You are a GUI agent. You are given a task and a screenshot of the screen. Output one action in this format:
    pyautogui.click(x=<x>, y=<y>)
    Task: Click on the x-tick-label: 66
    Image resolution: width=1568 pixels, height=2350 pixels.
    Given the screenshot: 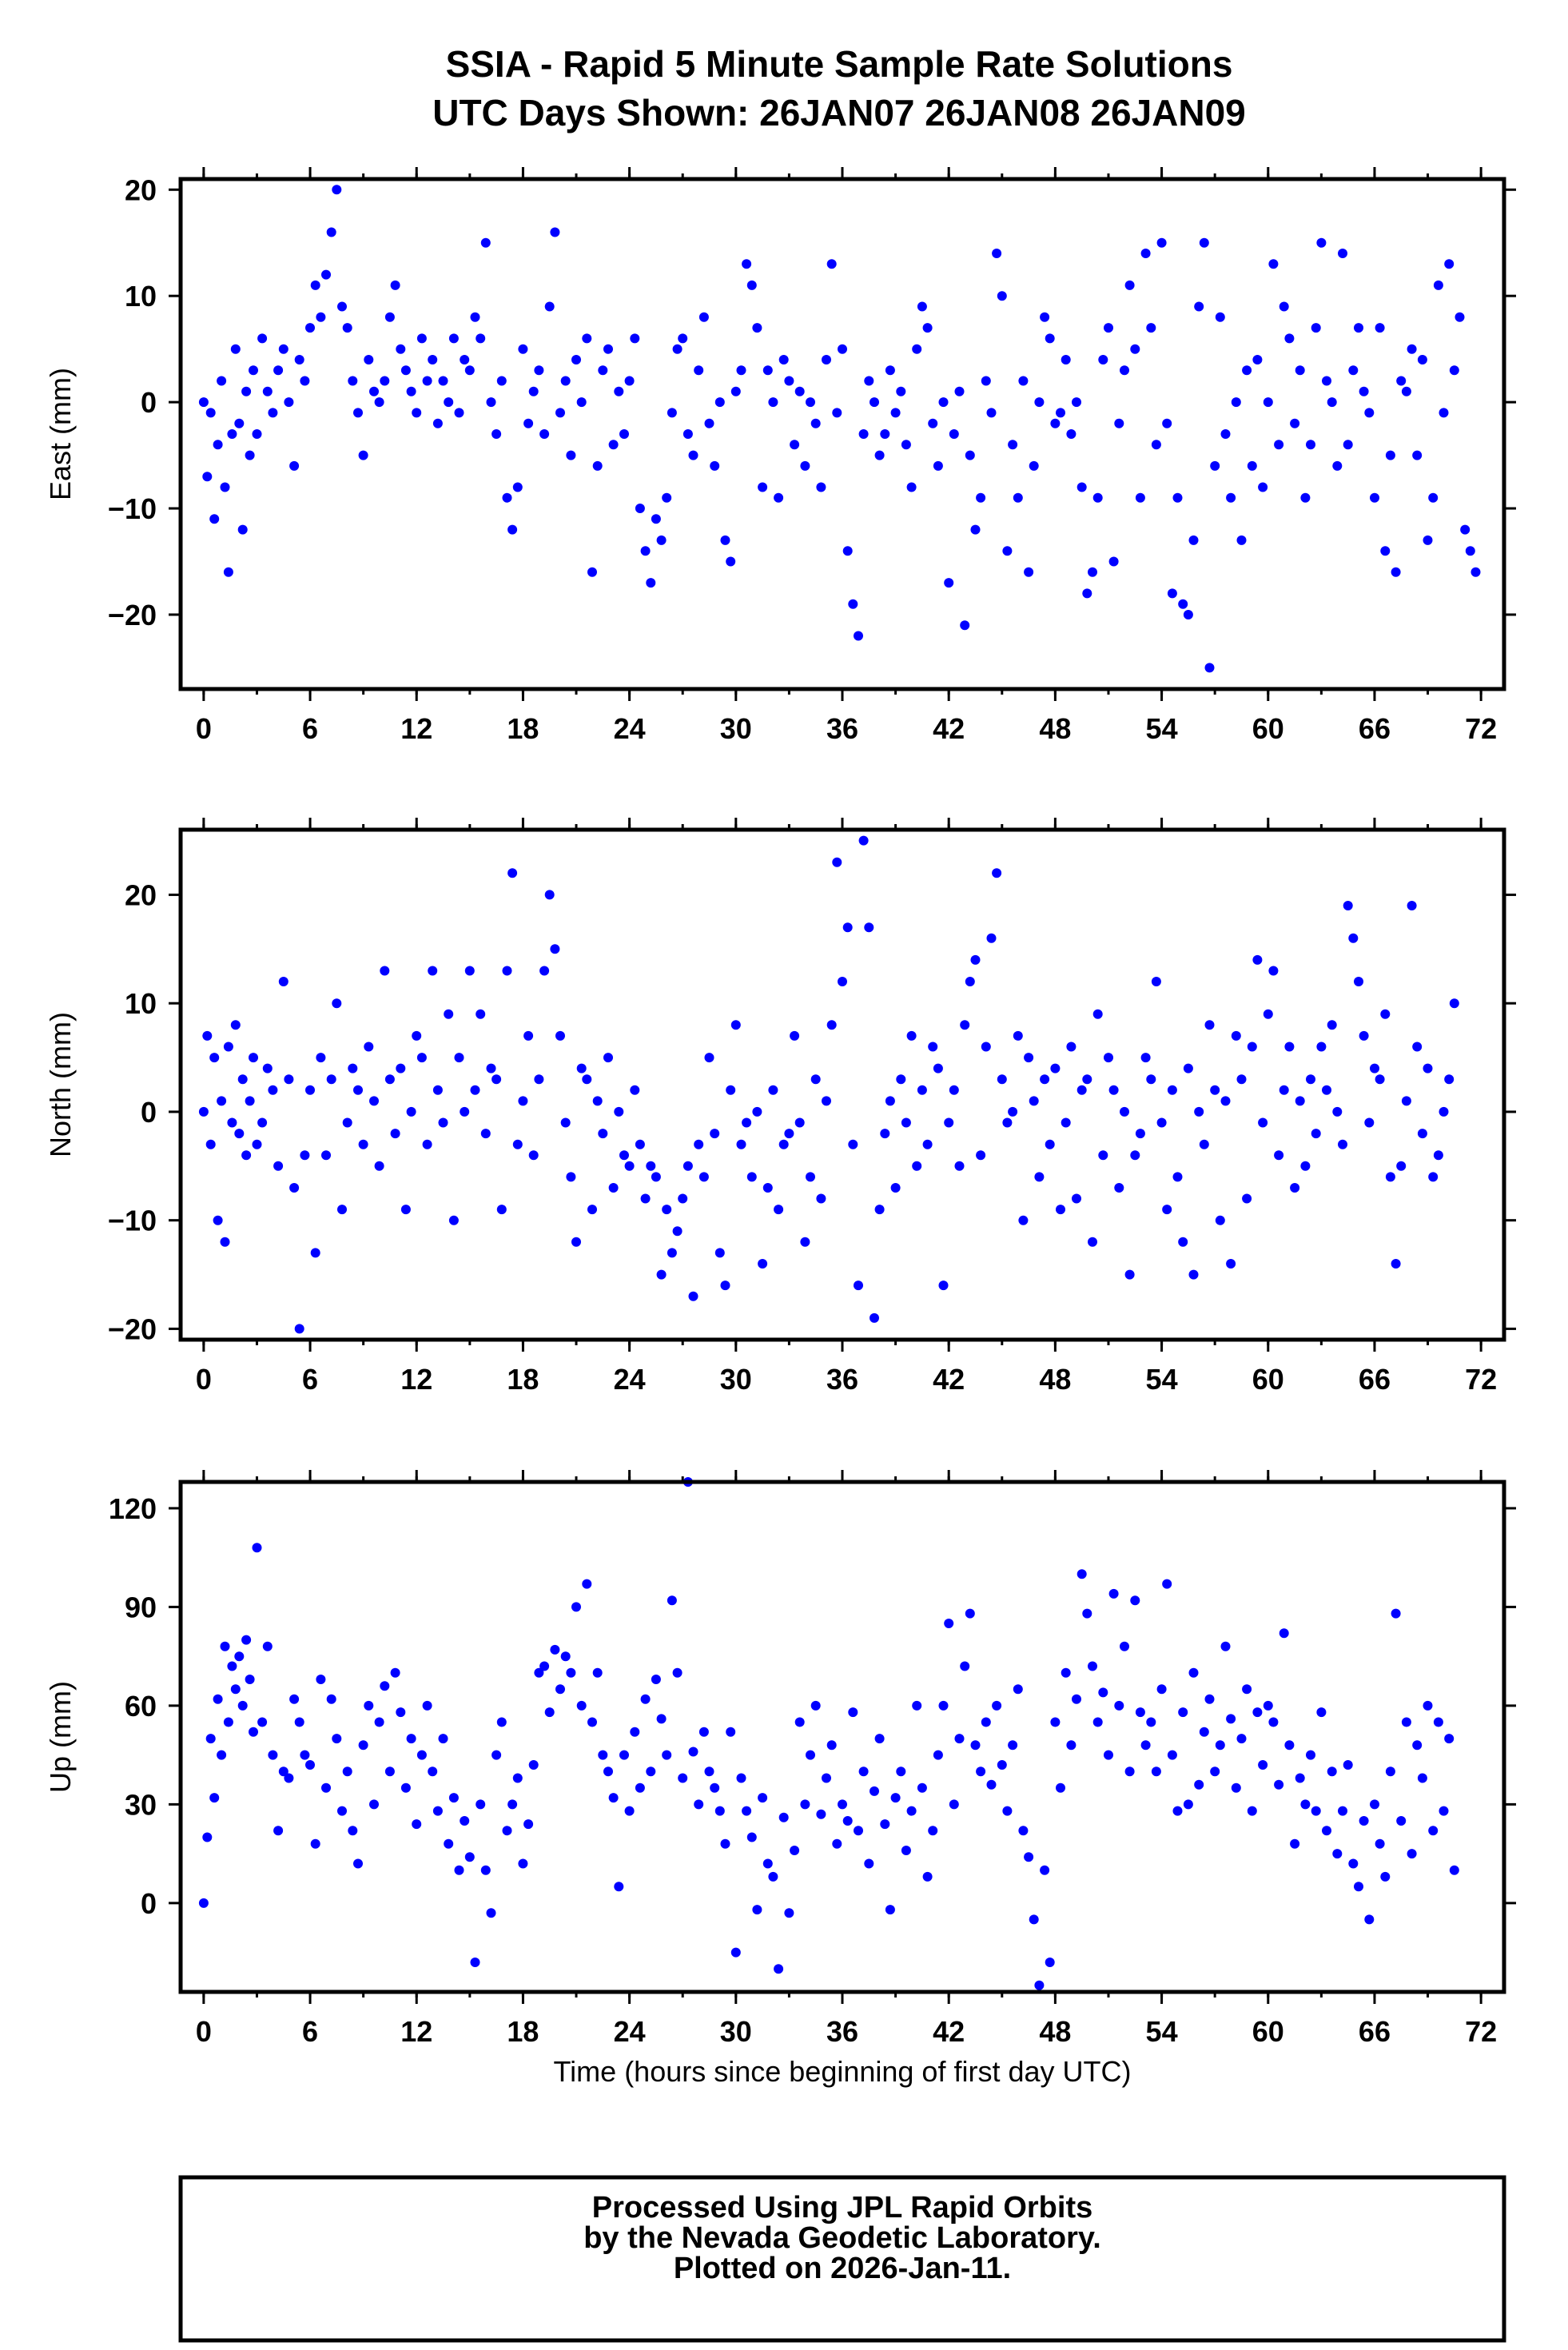 What is the action you would take?
    pyautogui.click(x=1375, y=2032)
    